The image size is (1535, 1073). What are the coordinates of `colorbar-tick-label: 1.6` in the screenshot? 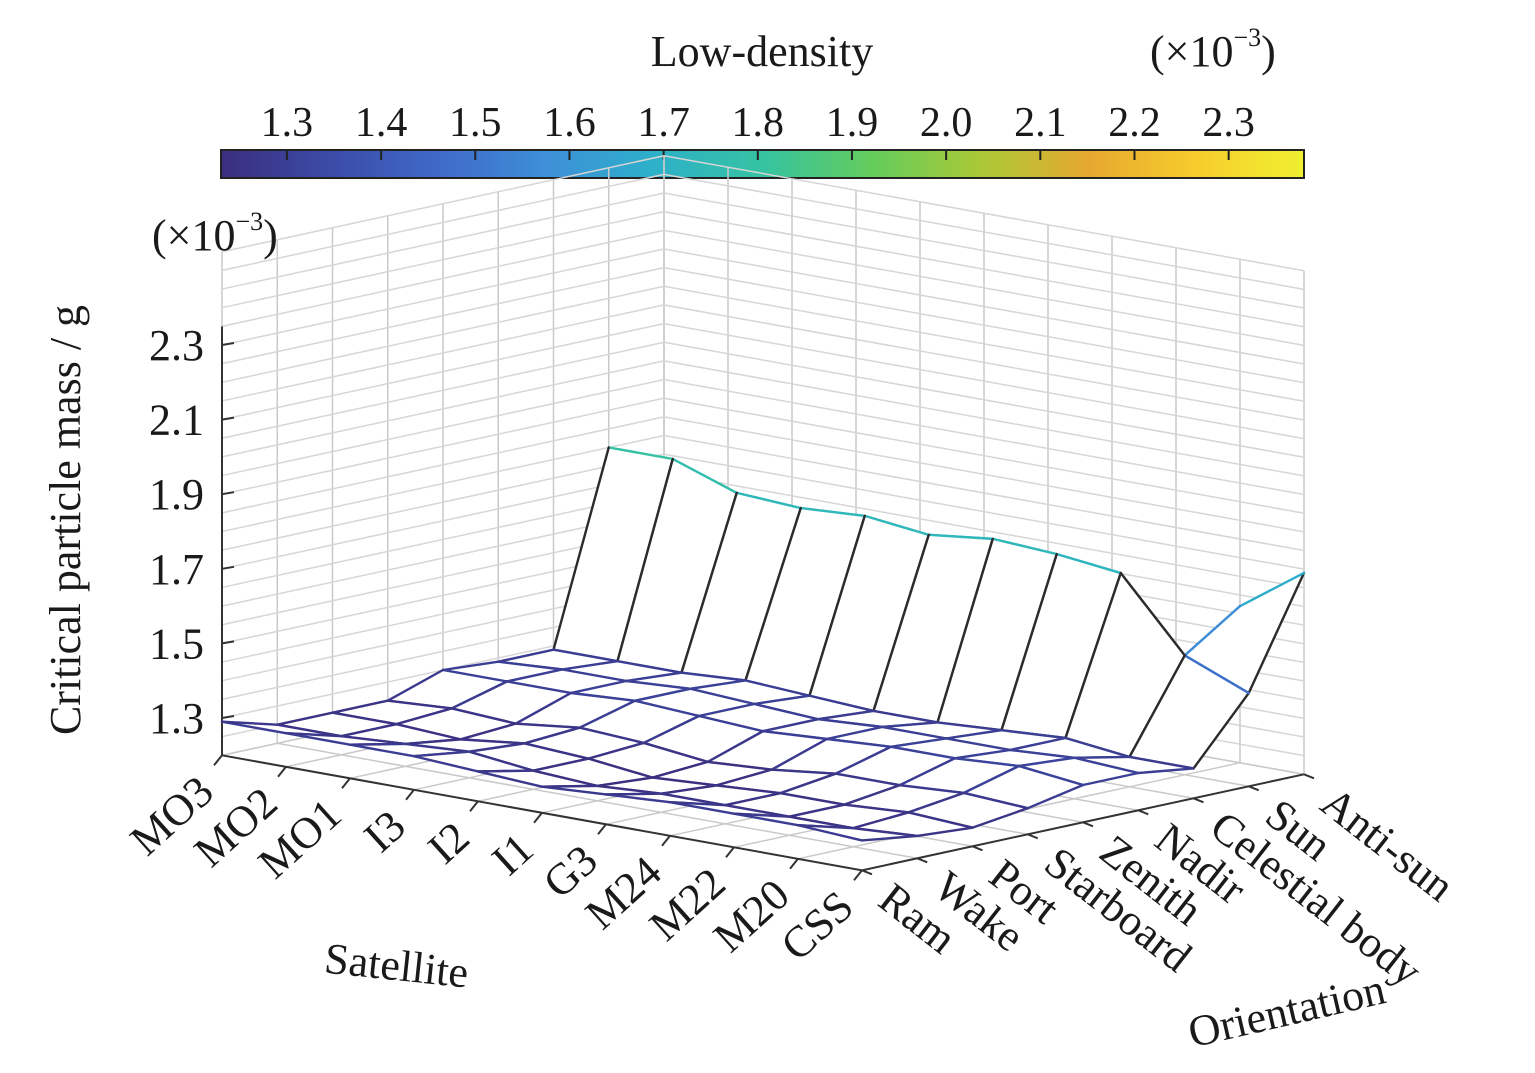 It's located at (569, 123).